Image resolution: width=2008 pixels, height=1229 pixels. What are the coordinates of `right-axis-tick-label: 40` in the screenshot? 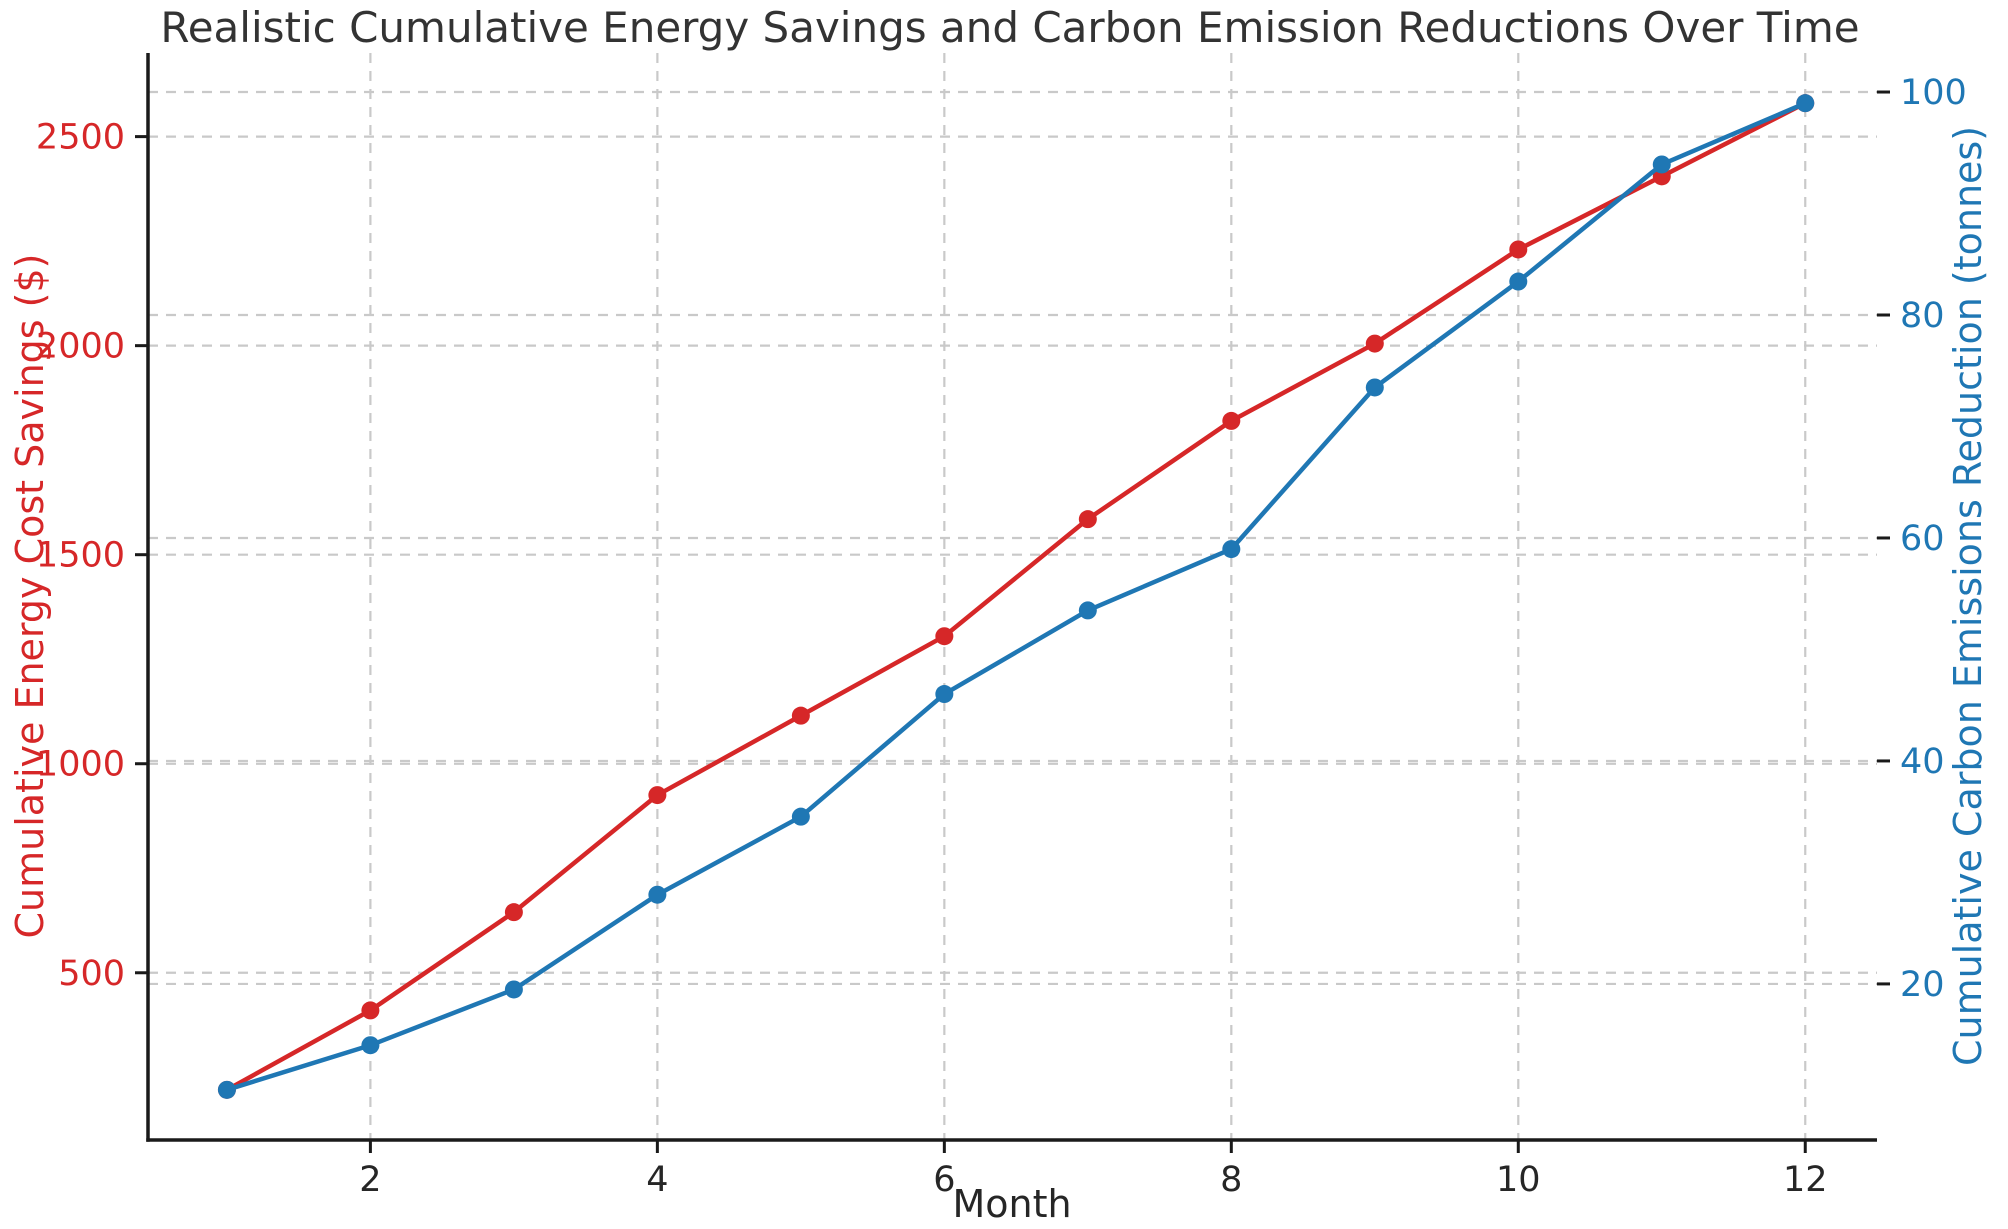 It's located at (1922, 762).